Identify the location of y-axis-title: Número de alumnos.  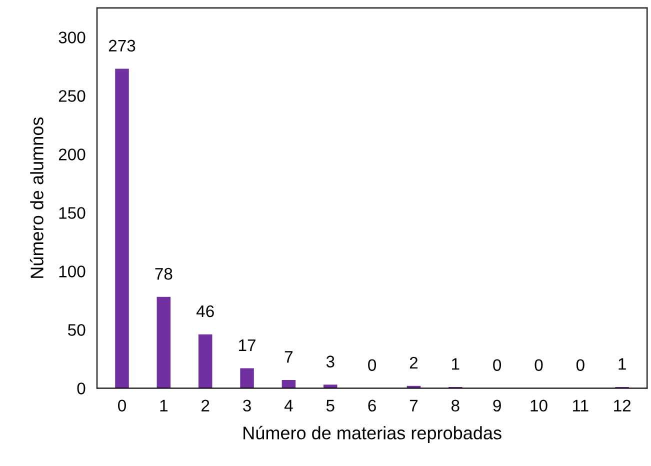
(37, 197).